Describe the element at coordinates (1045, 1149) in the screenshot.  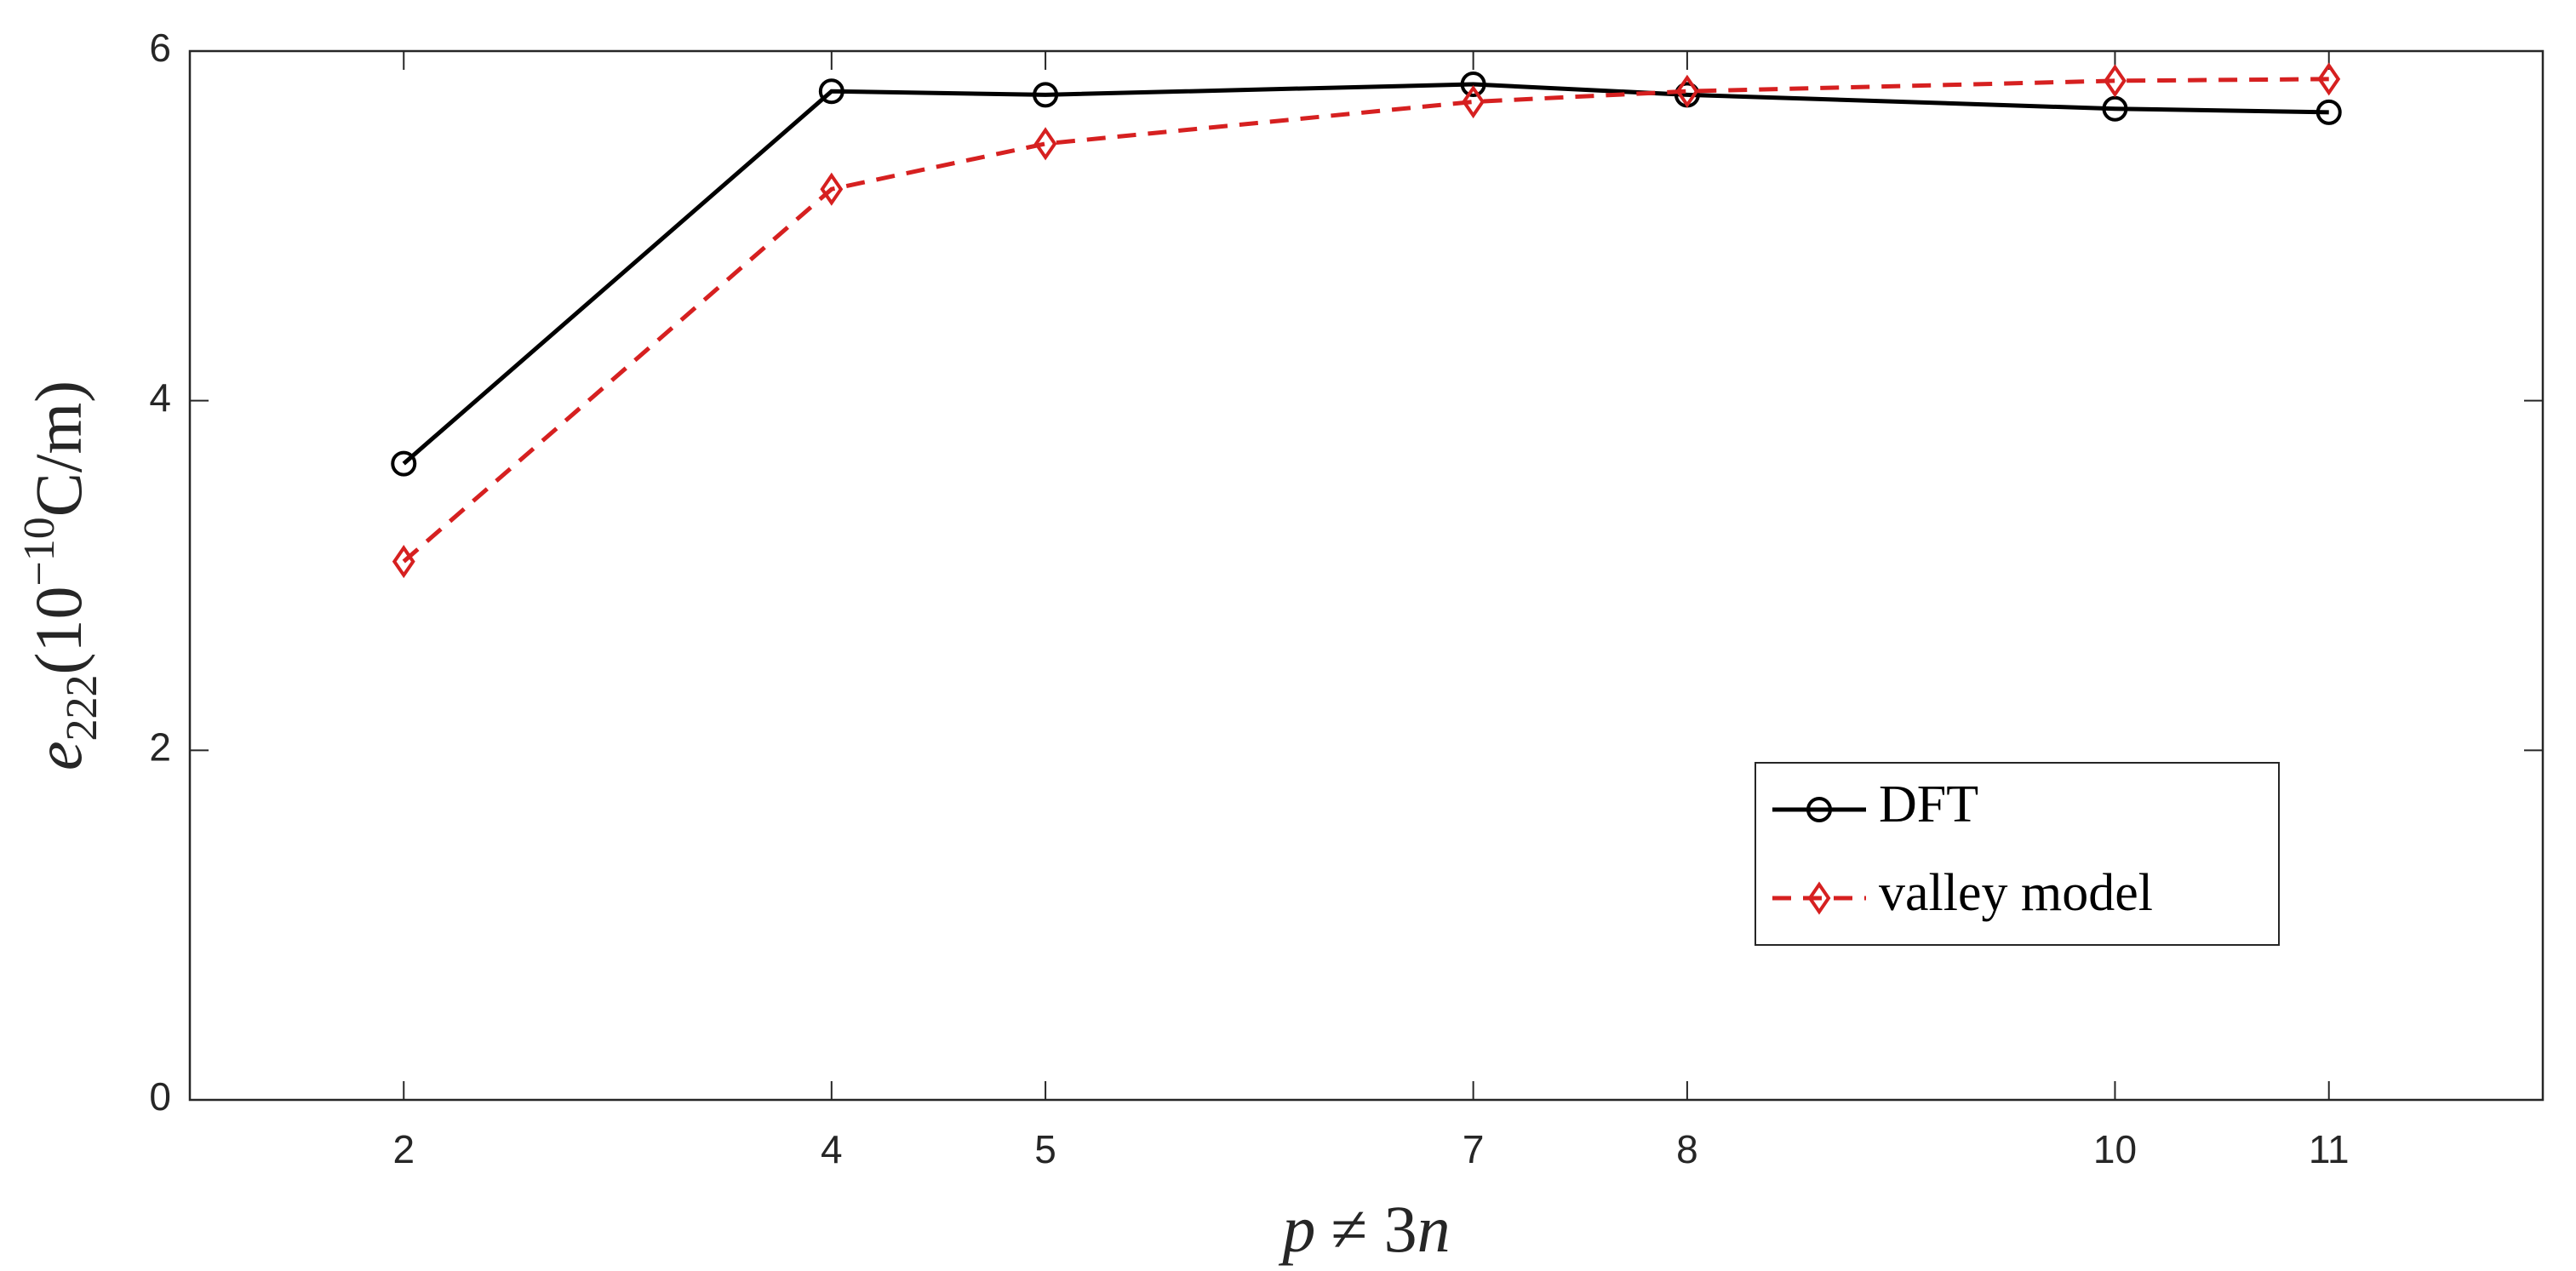
I see `x-tick-label: 5` at that location.